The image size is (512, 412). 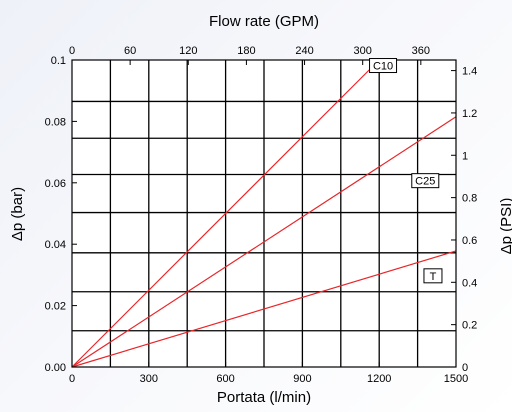 What do you see at coordinates (469, 326) in the screenshot?
I see `y2-tick-label-1: 0.2` at bounding box center [469, 326].